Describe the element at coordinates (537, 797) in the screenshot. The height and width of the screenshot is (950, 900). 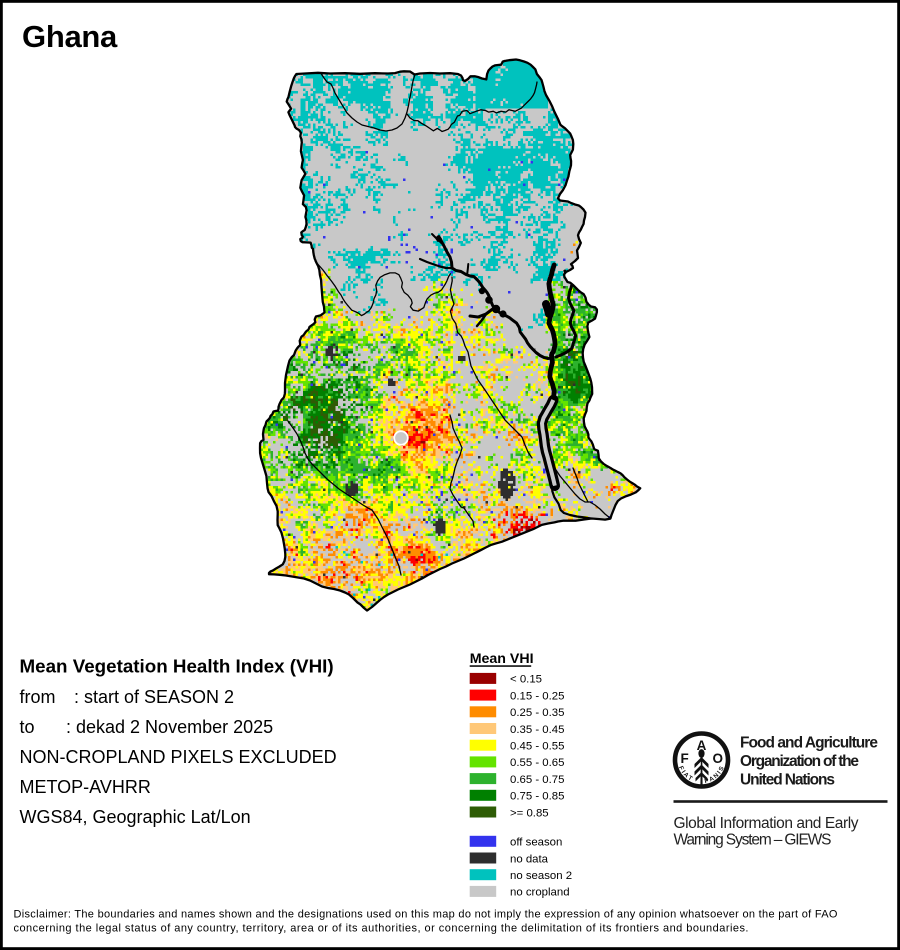
I see `svg-text: 0.75 - 0.85` at that location.